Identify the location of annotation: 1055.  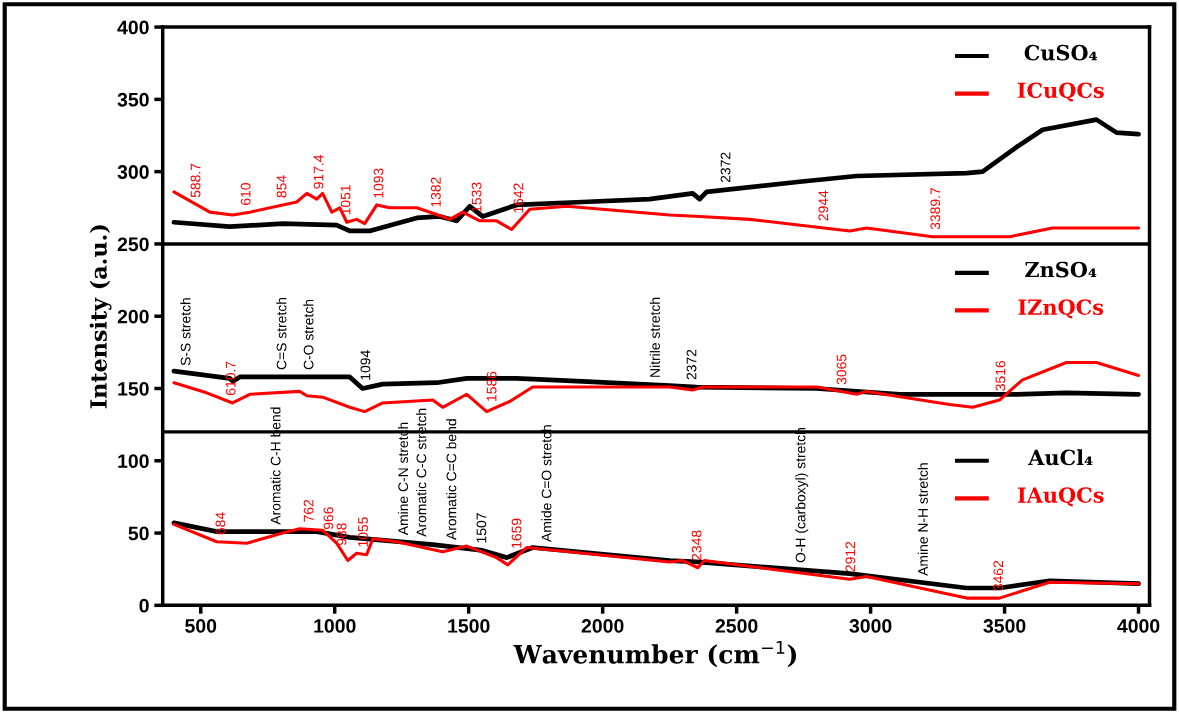
(363, 532).